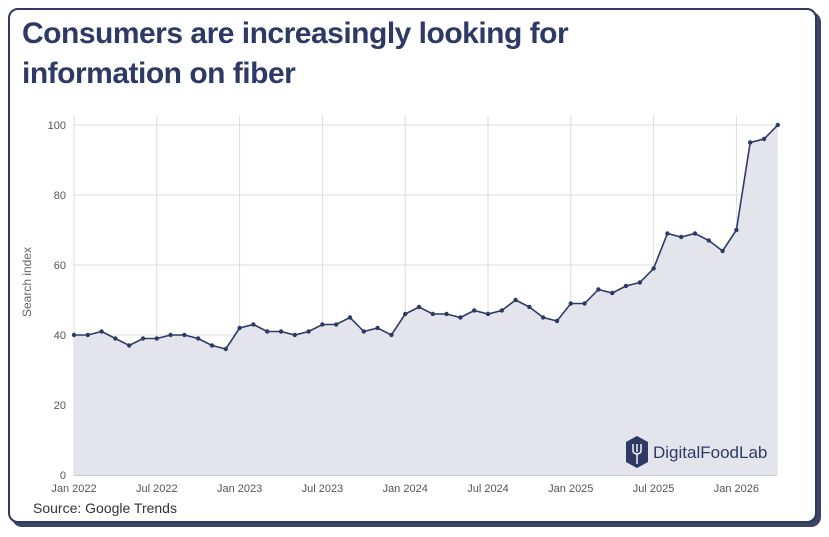 This screenshot has width=829, height=537. What do you see at coordinates (63, 476) in the screenshot?
I see `y-tick-label: 0` at bounding box center [63, 476].